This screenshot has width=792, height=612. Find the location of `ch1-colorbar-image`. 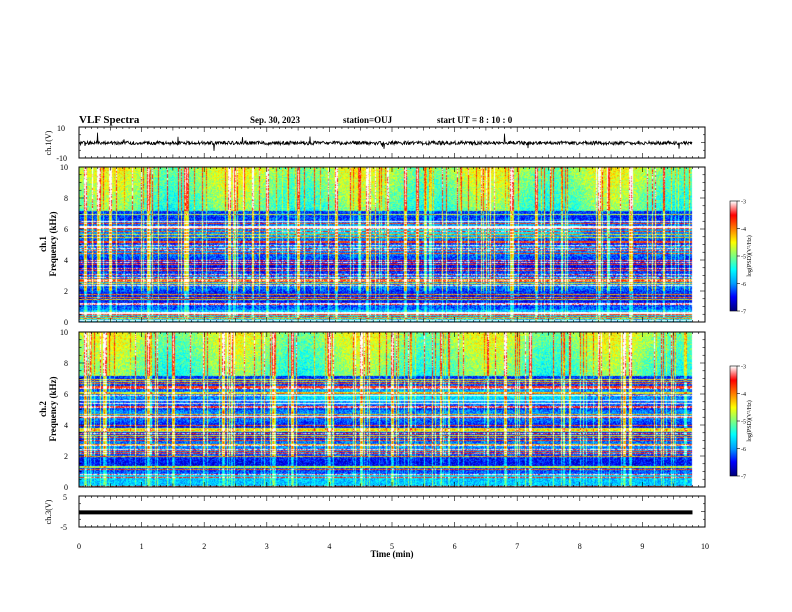

ch1-colorbar-image is located at coordinates (733, 256).